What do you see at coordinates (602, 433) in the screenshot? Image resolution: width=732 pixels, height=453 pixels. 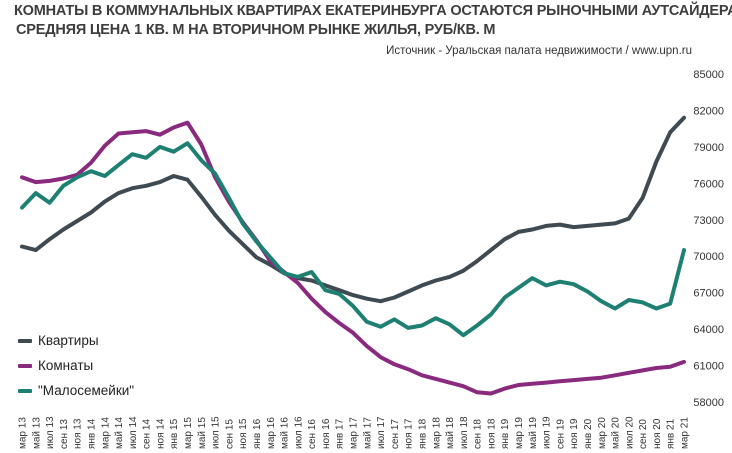 I see `x-tick-label: мар 20` at bounding box center [602, 433].